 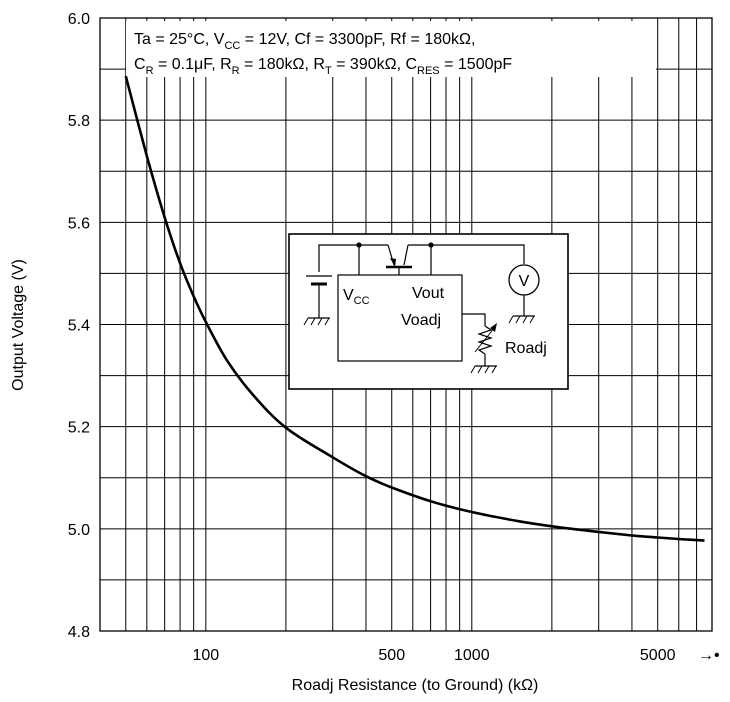 I want to click on inset-frame, so click(x=428, y=311).